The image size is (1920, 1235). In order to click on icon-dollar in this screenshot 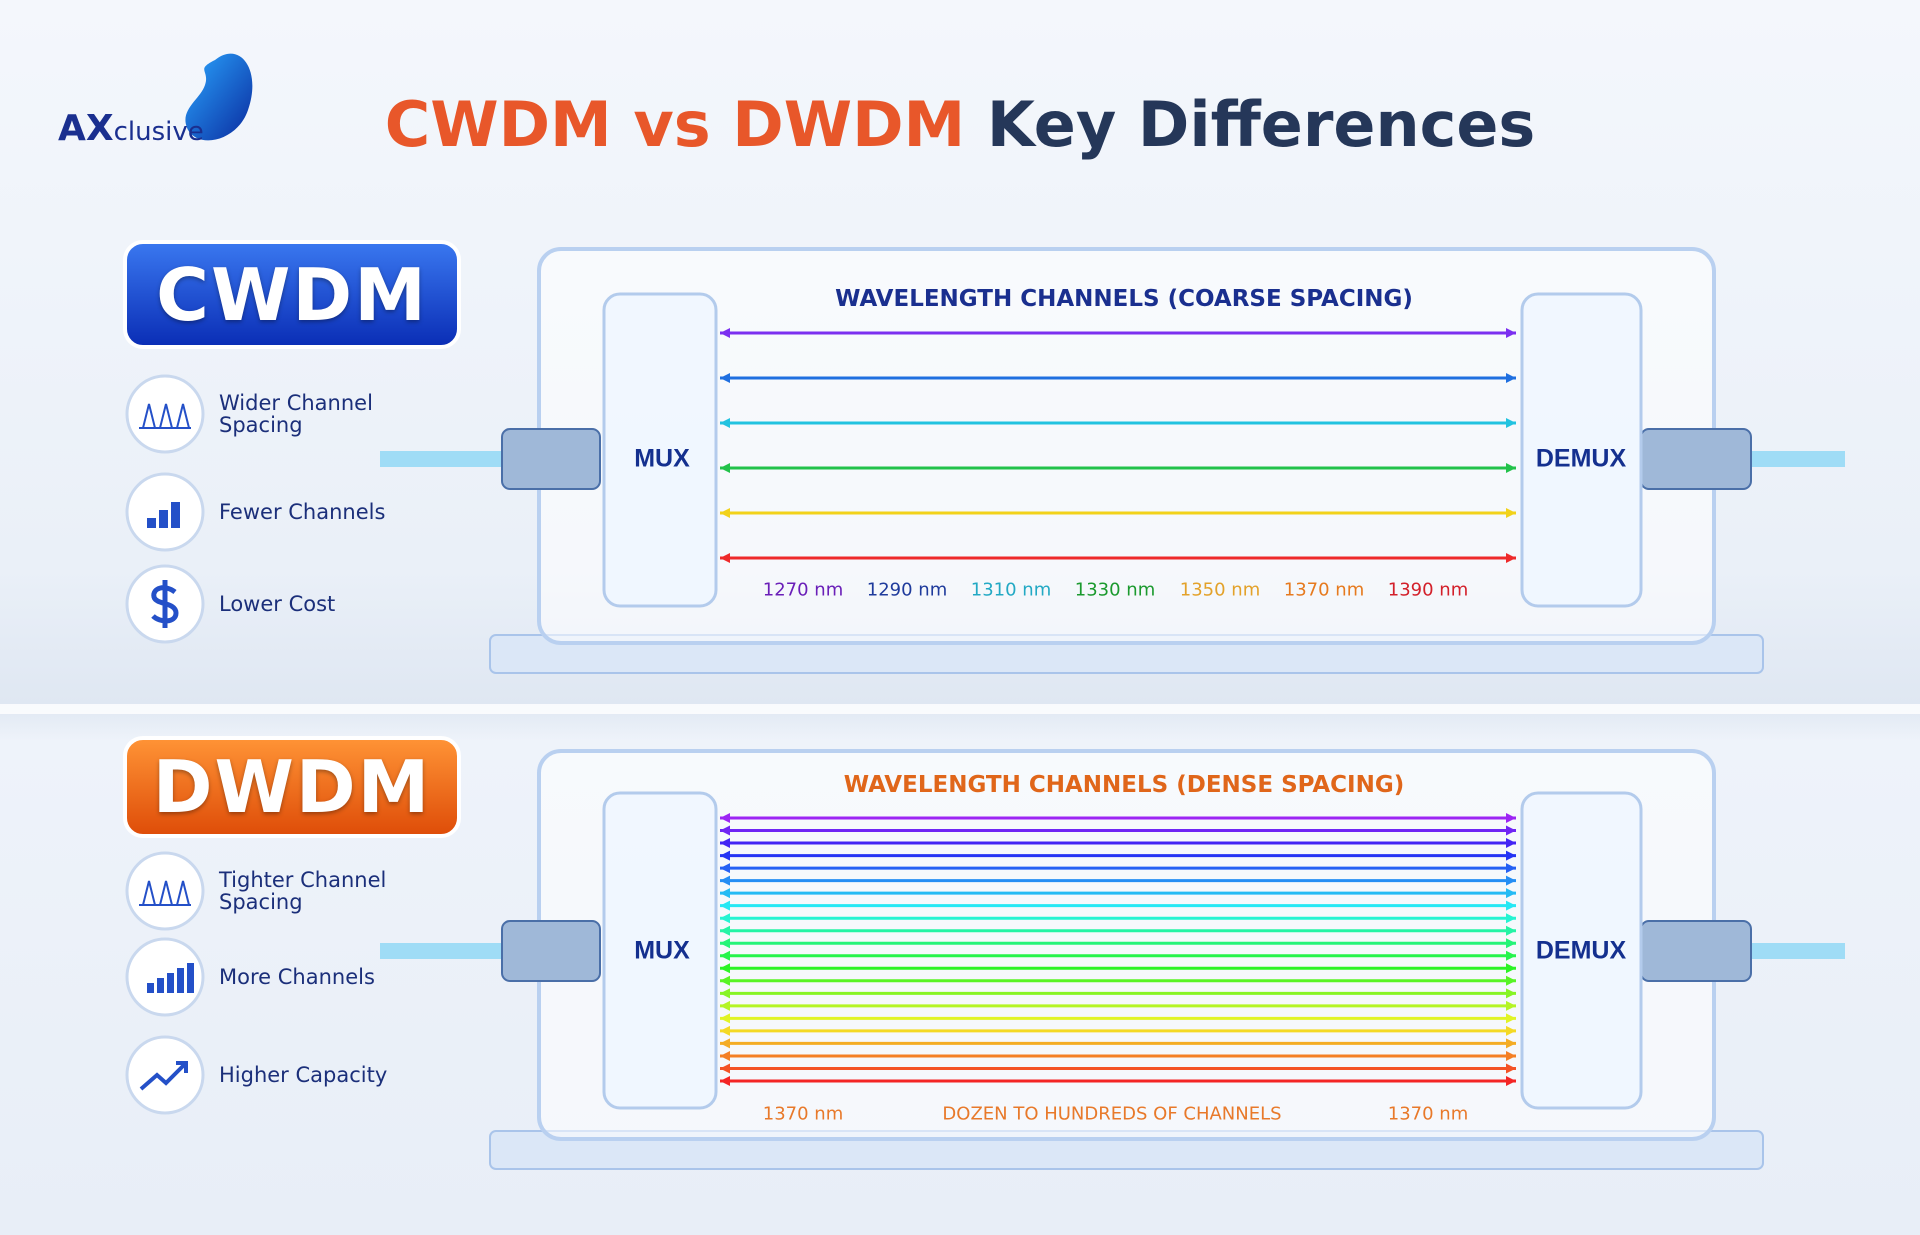, I will do `click(165, 604)`.